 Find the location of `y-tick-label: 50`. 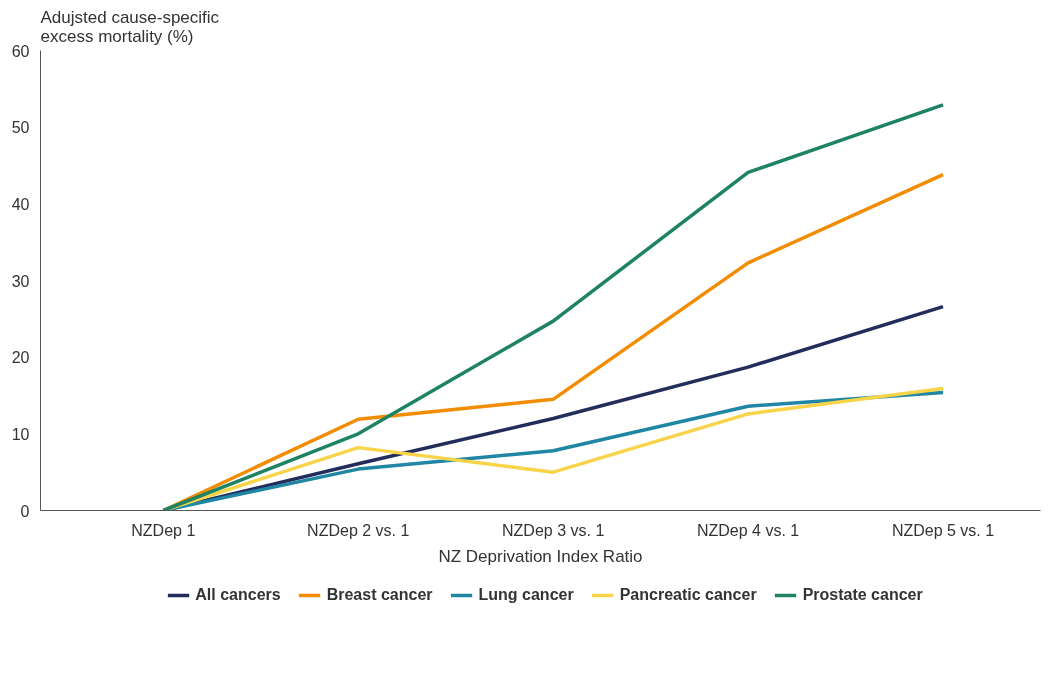

y-tick-label: 50 is located at coordinates (20, 128).